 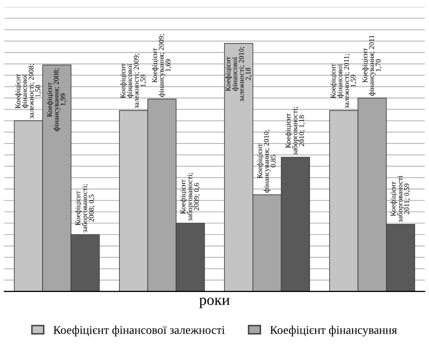 What do you see at coordinates (214, 303) in the screenshot?
I see `x-axis-title: роки` at bounding box center [214, 303].